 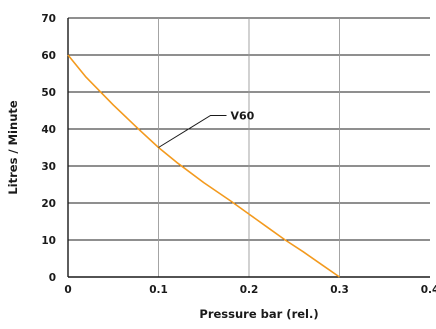 What do you see at coordinates (48, 56) in the screenshot?
I see `y-tick-label: 60` at bounding box center [48, 56].